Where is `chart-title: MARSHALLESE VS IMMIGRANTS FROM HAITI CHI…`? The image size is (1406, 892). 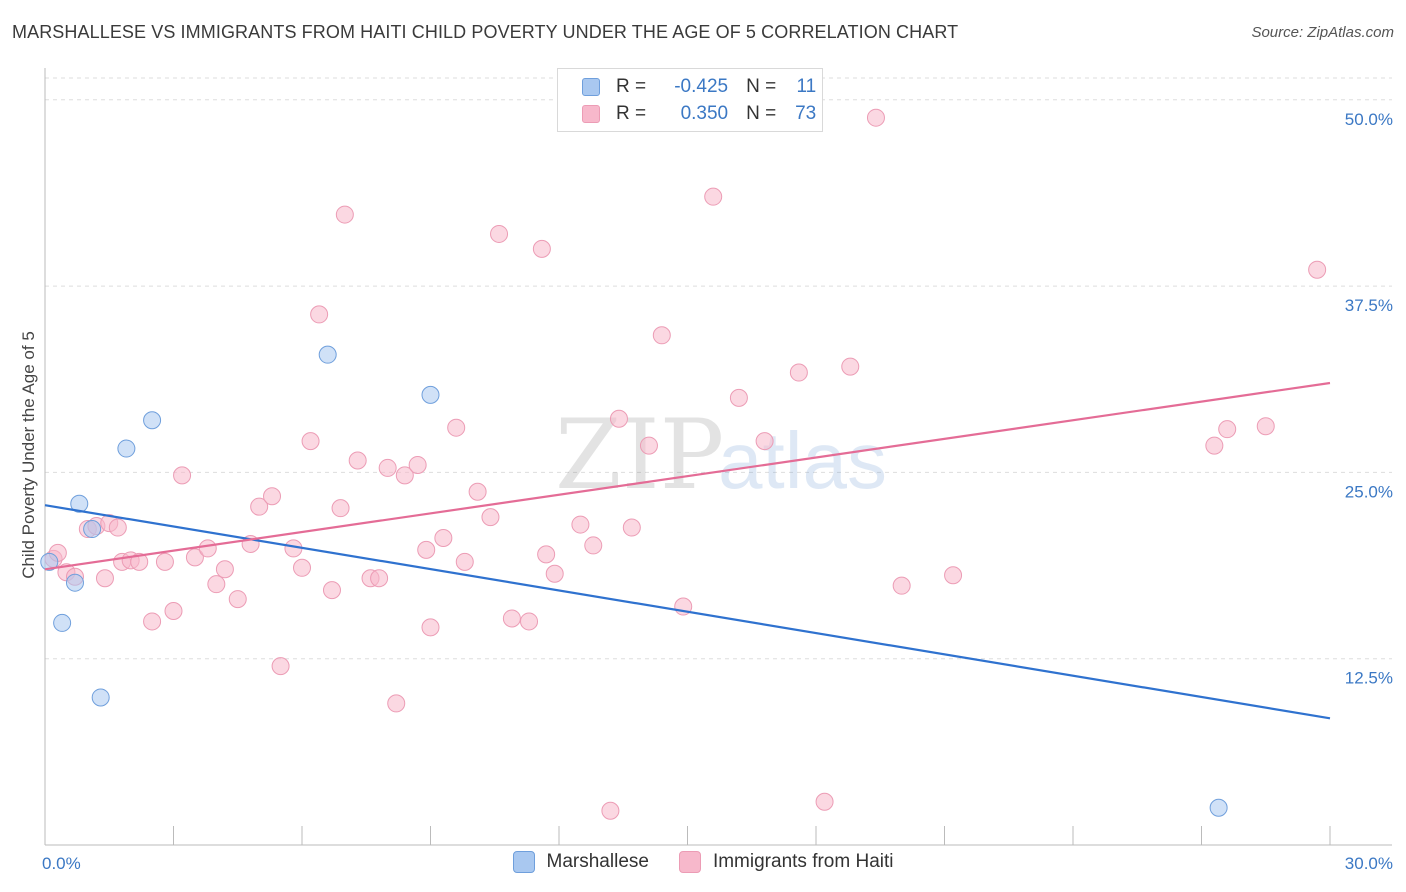 chart-title: MARSHALLESE VS IMMIGRANTS FROM HAITI CHI… is located at coordinates (485, 32).